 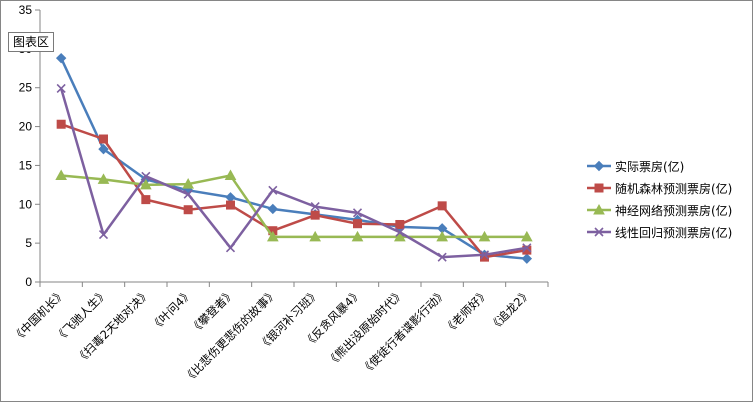 What do you see at coordinates (650, 166) in the screenshot?
I see `legend-label: 实际票房(亿)` at bounding box center [650, 166].